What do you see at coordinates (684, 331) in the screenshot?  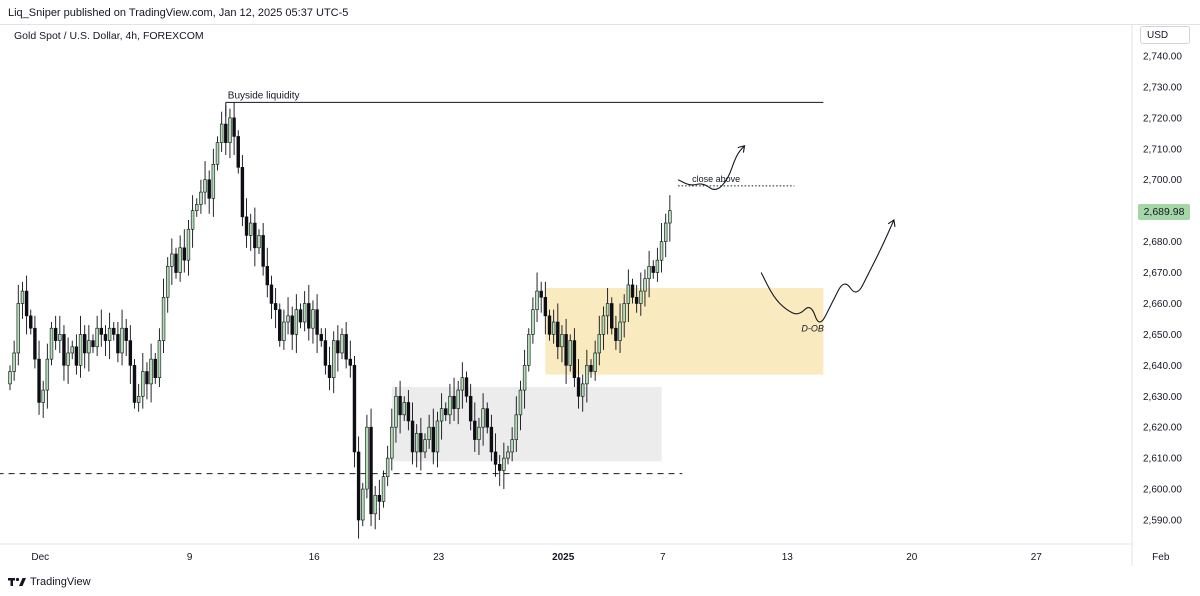 I see `zone-d-ob` at bounding box center [684, 331].